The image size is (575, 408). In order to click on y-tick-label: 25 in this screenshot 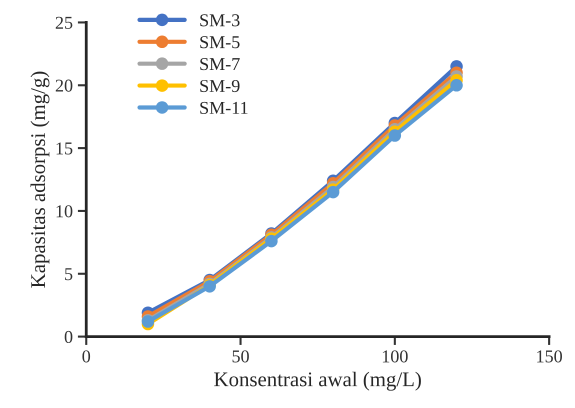, I will do `click(64, 22)`.